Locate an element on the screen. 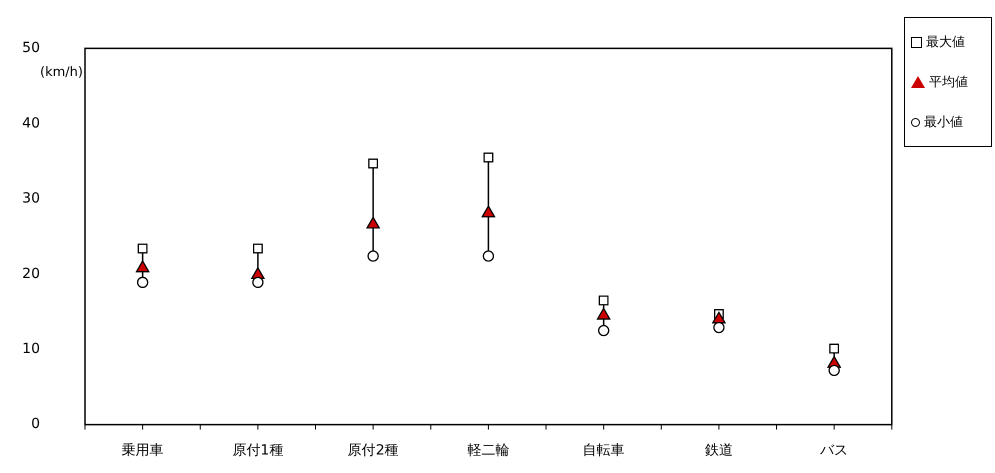  x-tick-label: バス is located at coordinates (833, 450).